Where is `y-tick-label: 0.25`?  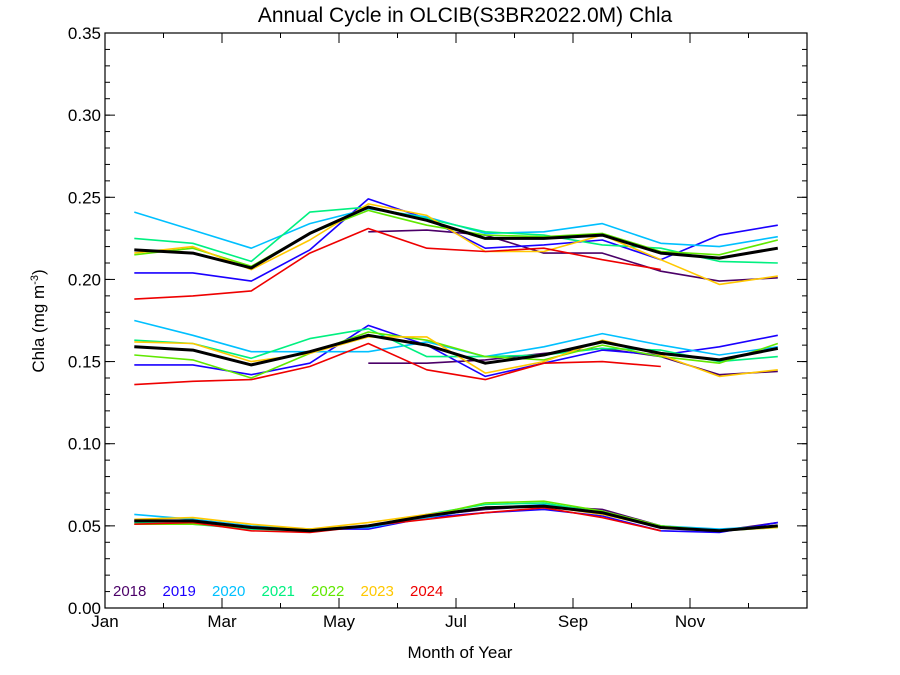 y-tick-label: 0.25 is located at coordinates (84, 197).